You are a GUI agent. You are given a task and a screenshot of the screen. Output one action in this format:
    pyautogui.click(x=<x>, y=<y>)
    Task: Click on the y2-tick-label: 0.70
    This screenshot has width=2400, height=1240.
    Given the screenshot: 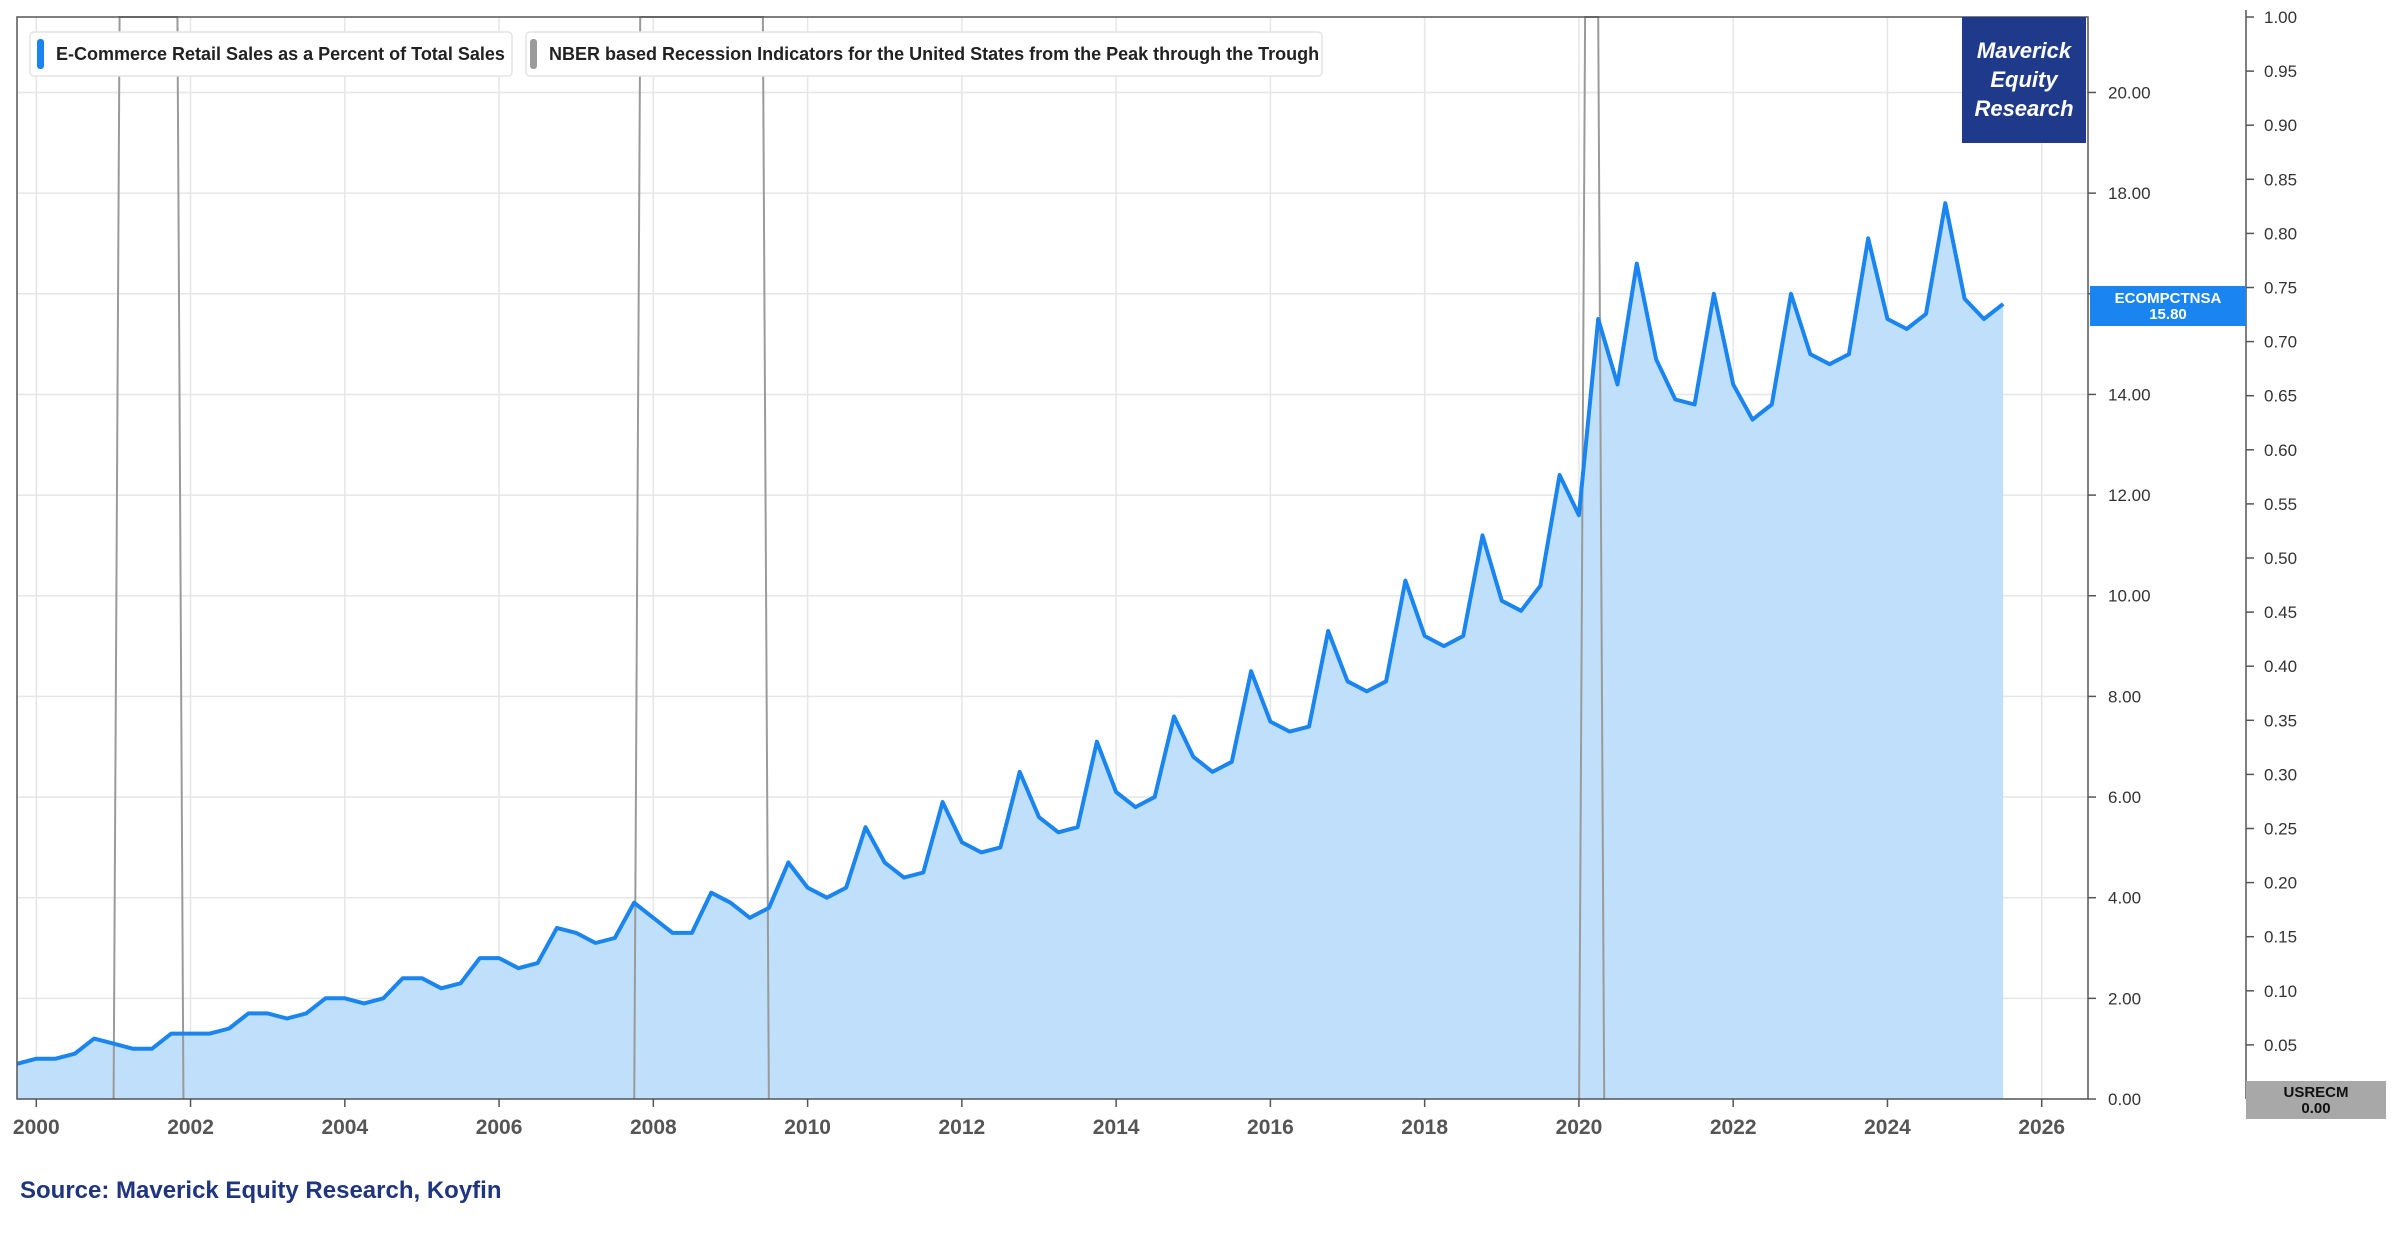 What is the action you would take?
    pyautogui.click(x=2280, y=342)
    